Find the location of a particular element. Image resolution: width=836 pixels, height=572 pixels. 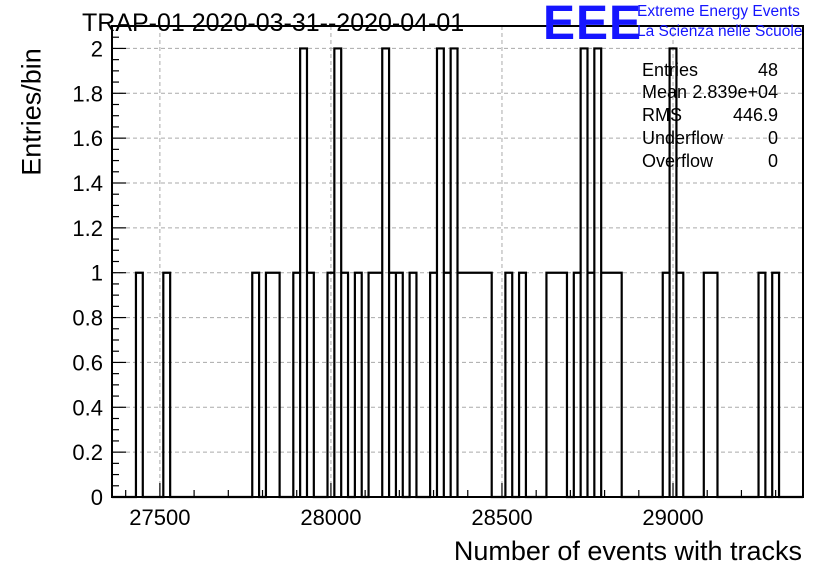

logo-line-1: Extreme Energy Events is located at coordinates (718, 11).